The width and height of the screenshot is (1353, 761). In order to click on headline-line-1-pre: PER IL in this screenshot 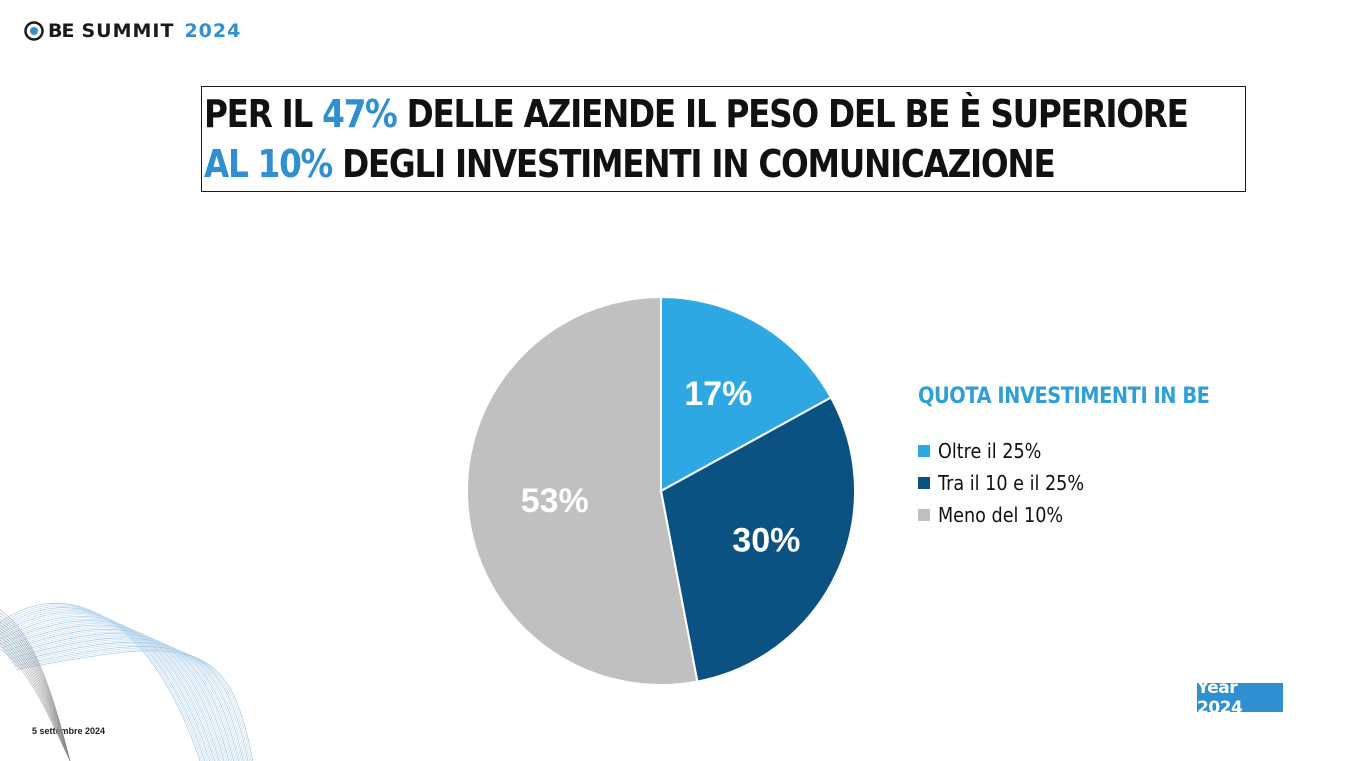, I will do `click(263, 114)`.